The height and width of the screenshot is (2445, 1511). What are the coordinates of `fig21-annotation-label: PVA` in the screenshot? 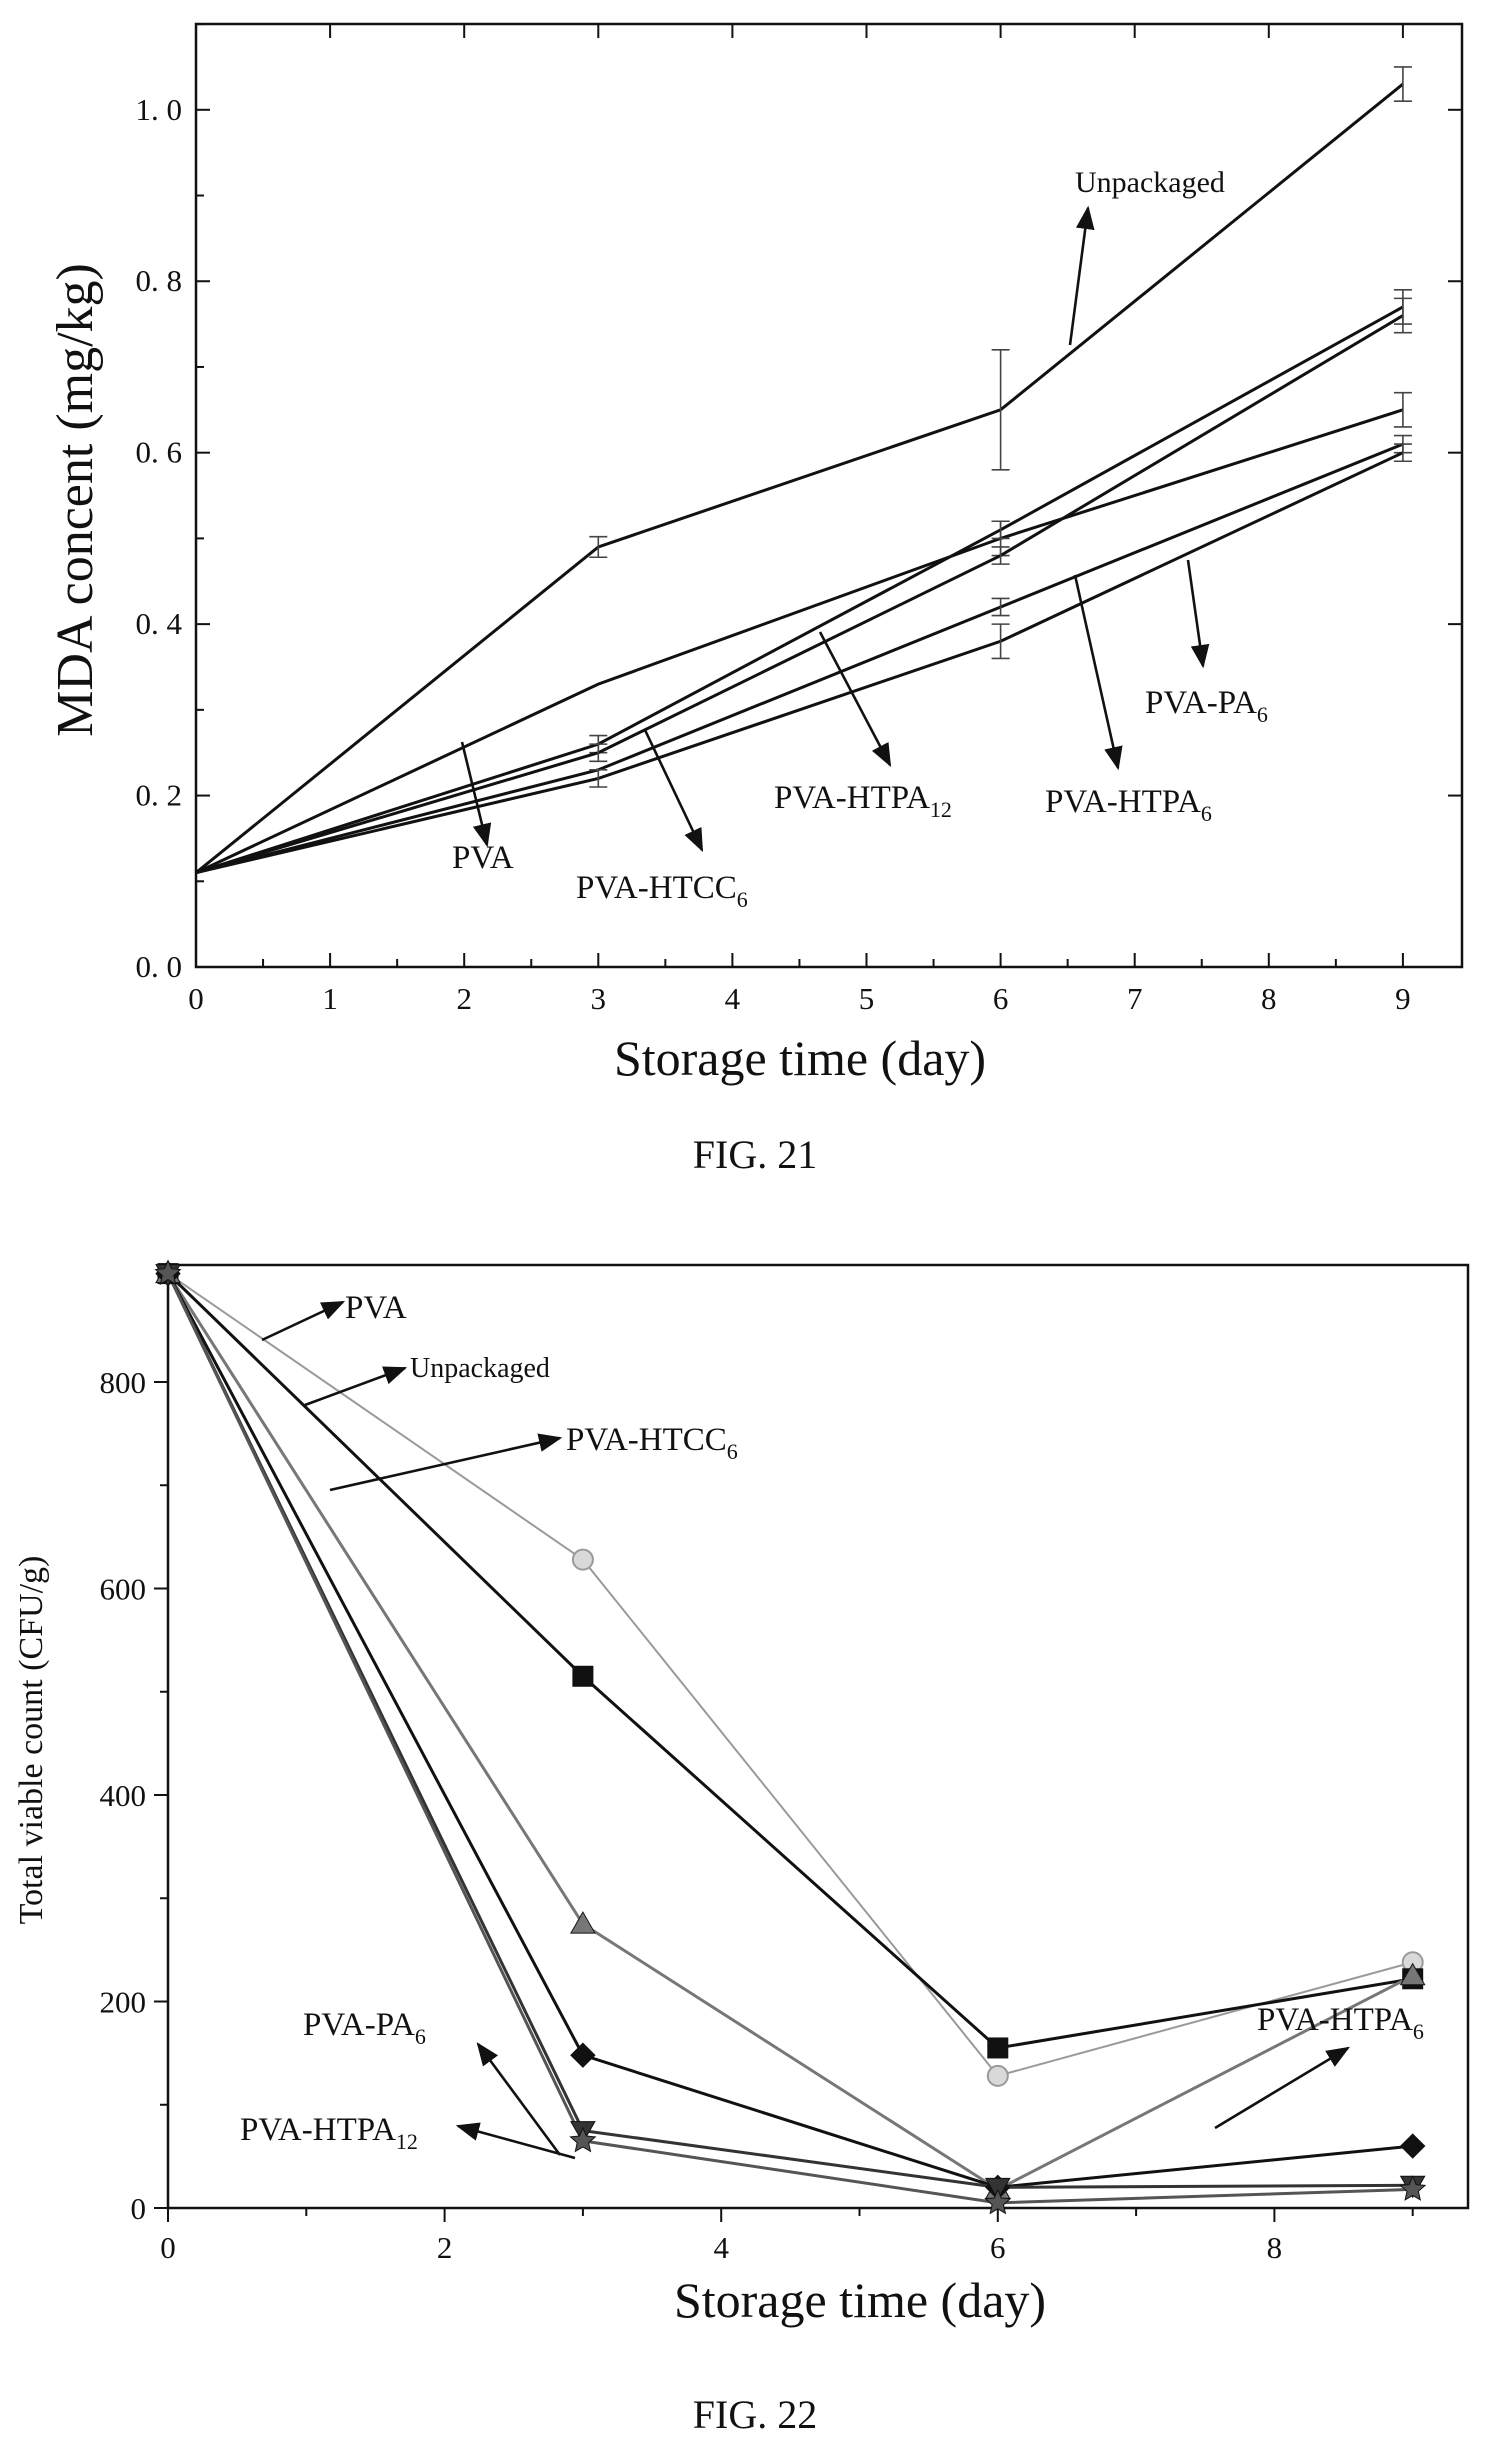 It's located at (483, 858).